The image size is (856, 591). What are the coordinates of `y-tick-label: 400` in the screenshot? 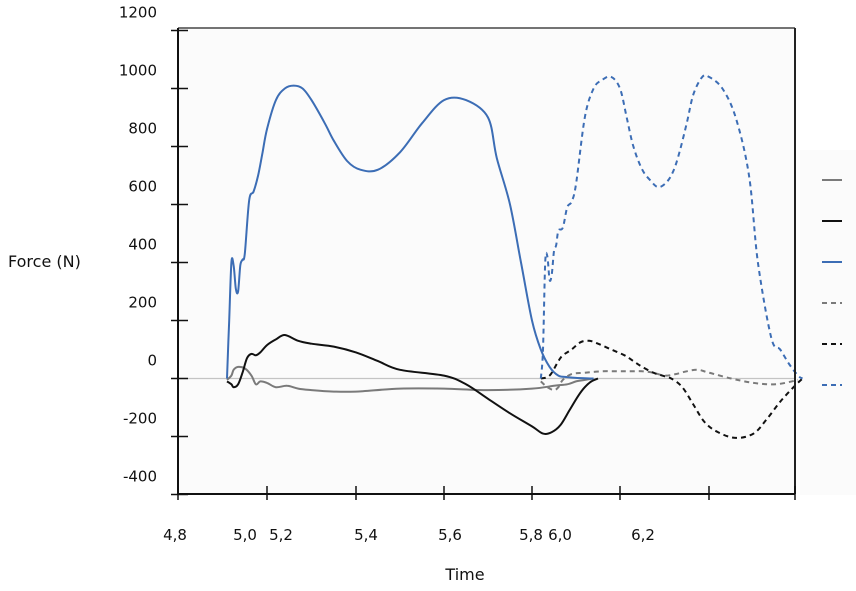 It's located at (142, 245).